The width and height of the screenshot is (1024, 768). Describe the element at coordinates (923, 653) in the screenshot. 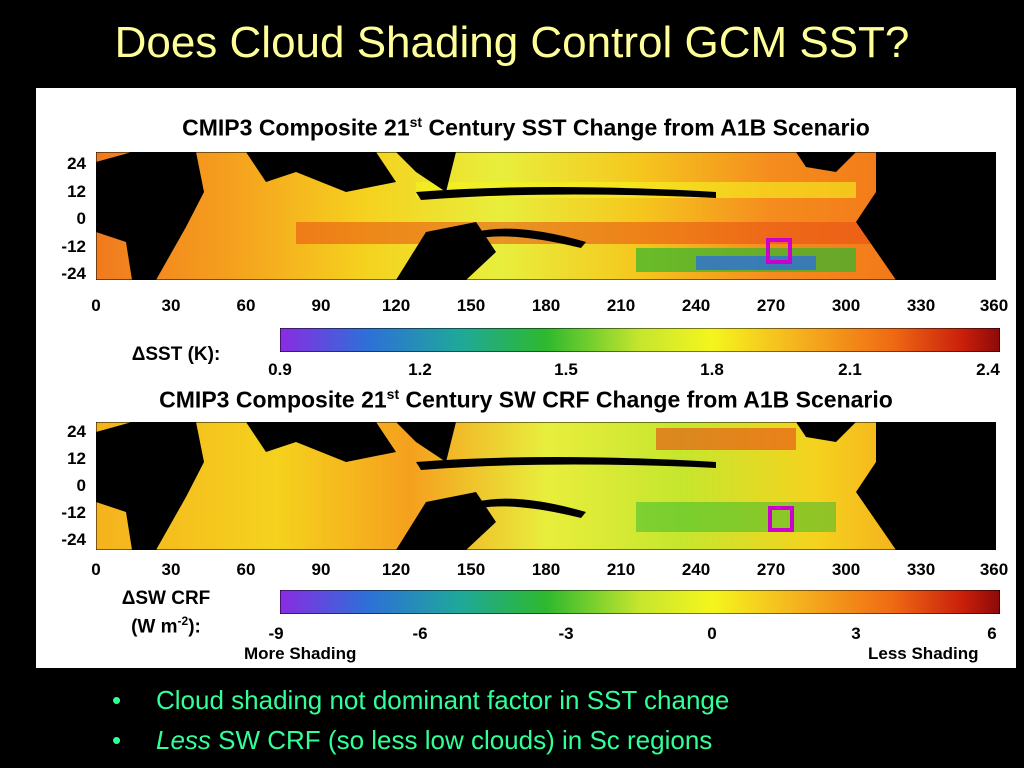

I see `less-shading-note: Less Shading` at that location.